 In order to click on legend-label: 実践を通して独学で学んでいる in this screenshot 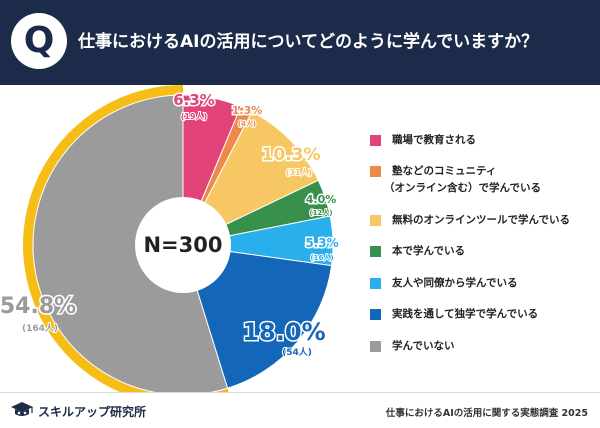, I will do `click(465, 314)`.